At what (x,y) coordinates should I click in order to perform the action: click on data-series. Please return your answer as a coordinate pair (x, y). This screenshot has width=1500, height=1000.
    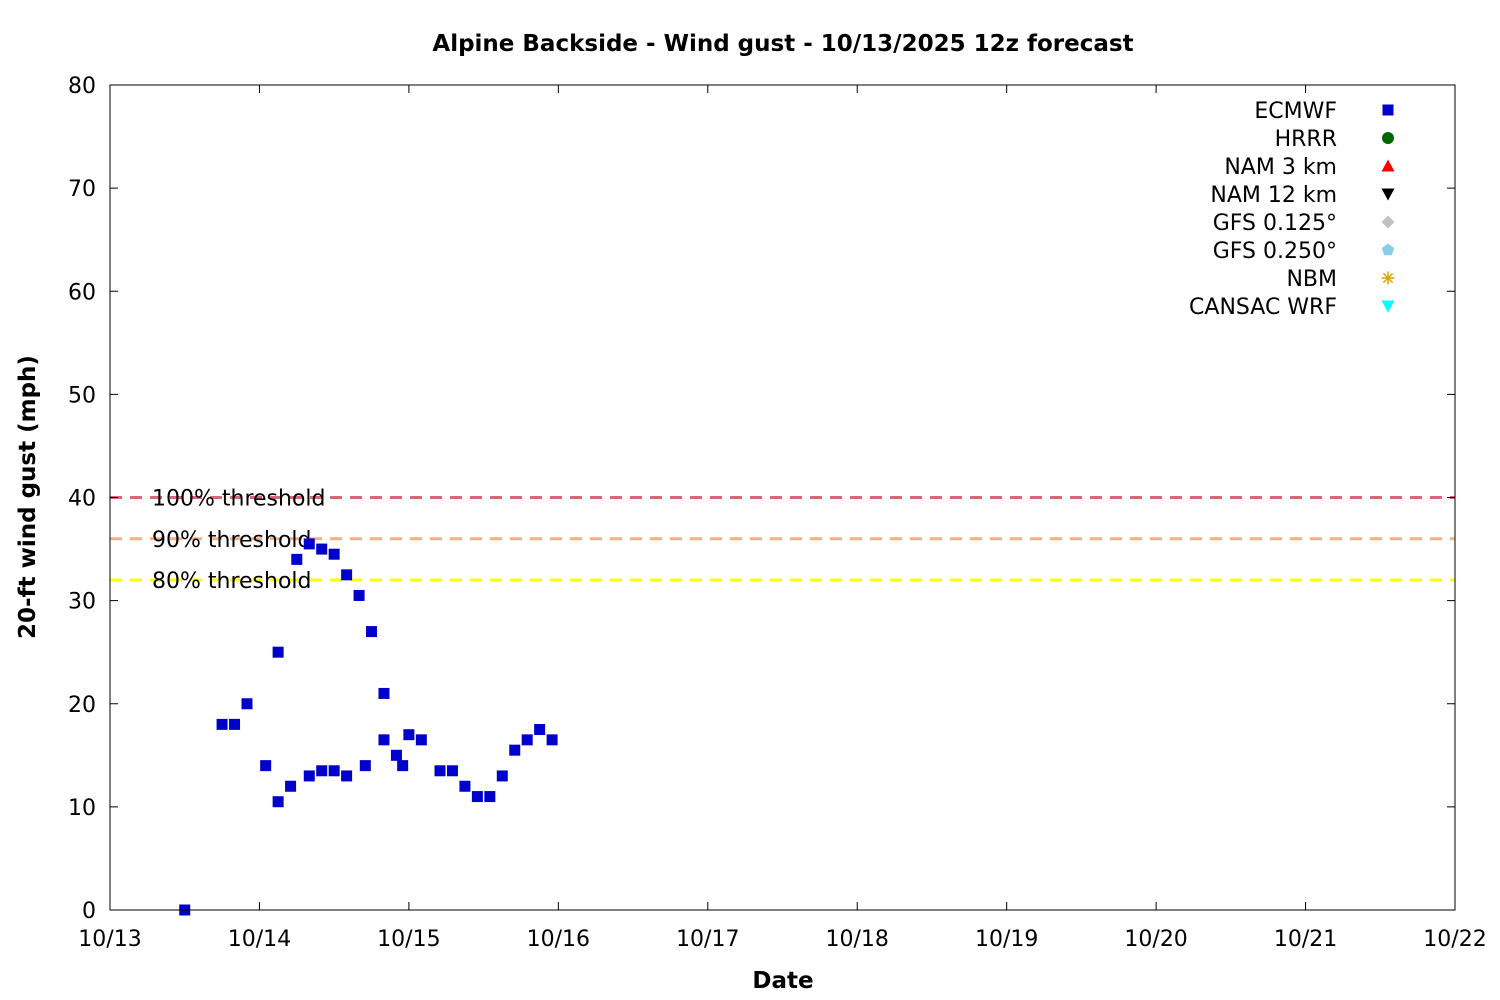
    Looking at the image, I should click on (368, 727).